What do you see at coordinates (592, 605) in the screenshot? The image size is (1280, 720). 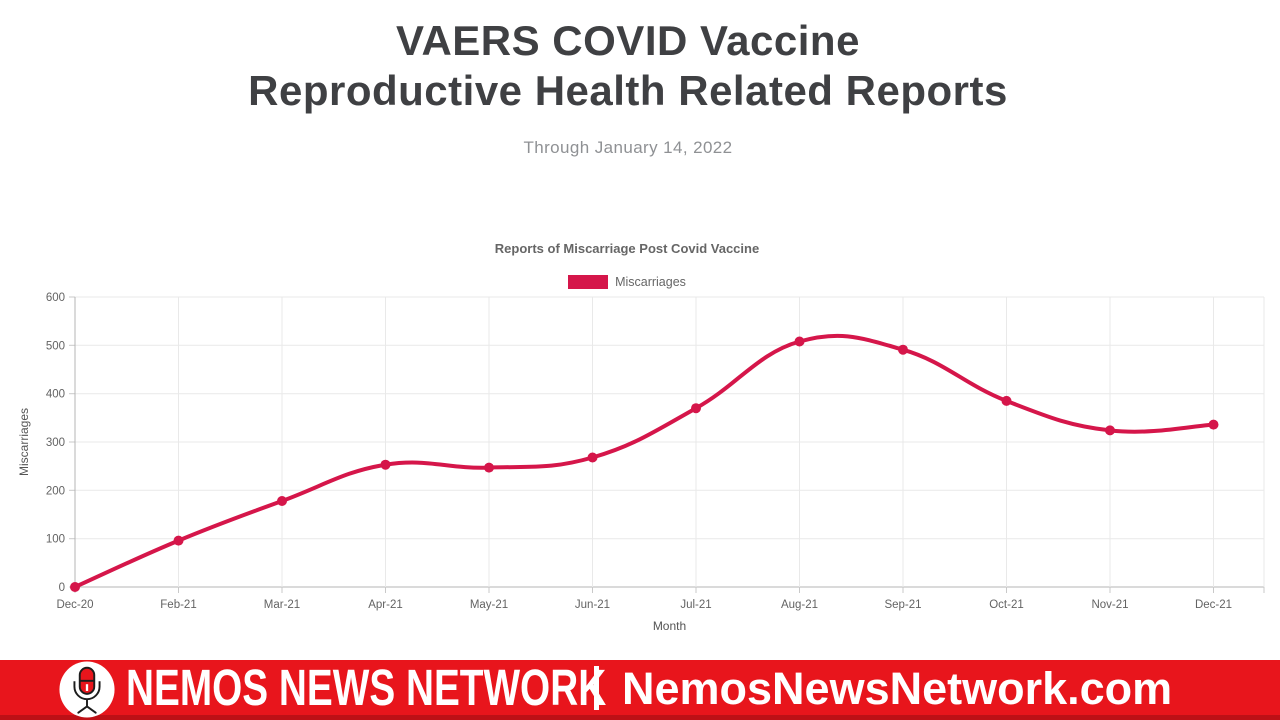 I see `svg-text: Jun-21` at bounding box center [592, 605].